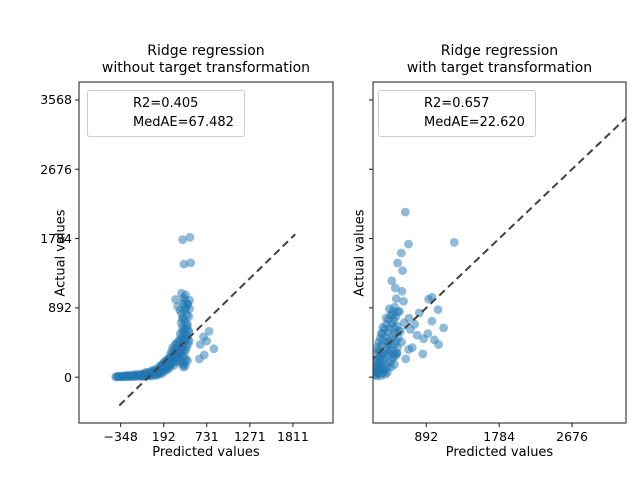 This screenshot has width=640, height=480. Describe the element at coordinates (56, 169) in the screenshot. I see `y-tick-label: 2676` at that location.